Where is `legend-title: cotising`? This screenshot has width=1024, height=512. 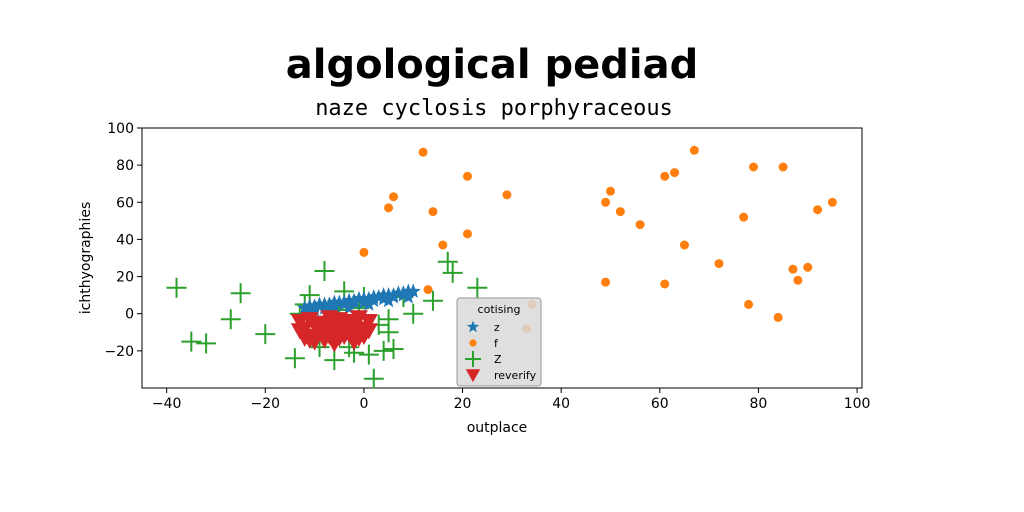 legend-title: cotising is located at coordinates (499, 309).